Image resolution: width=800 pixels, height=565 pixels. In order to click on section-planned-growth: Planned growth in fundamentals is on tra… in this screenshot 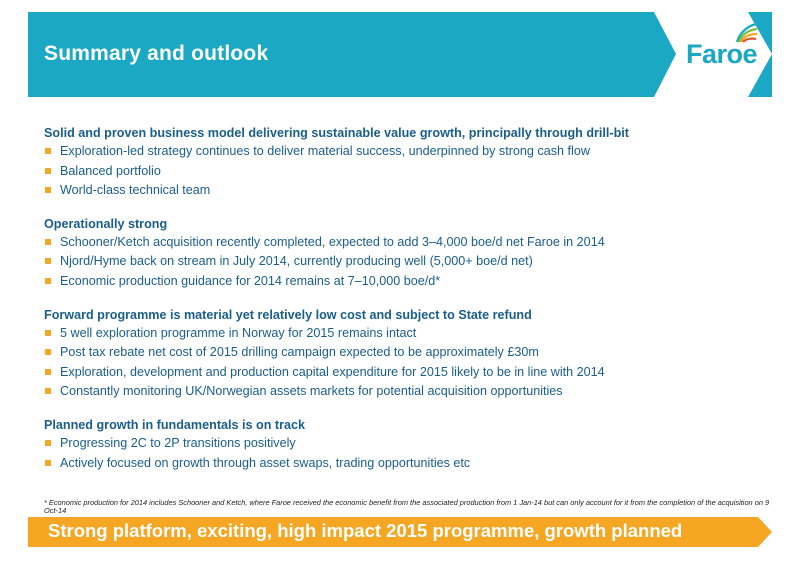, I will do `click(404, 444)`.